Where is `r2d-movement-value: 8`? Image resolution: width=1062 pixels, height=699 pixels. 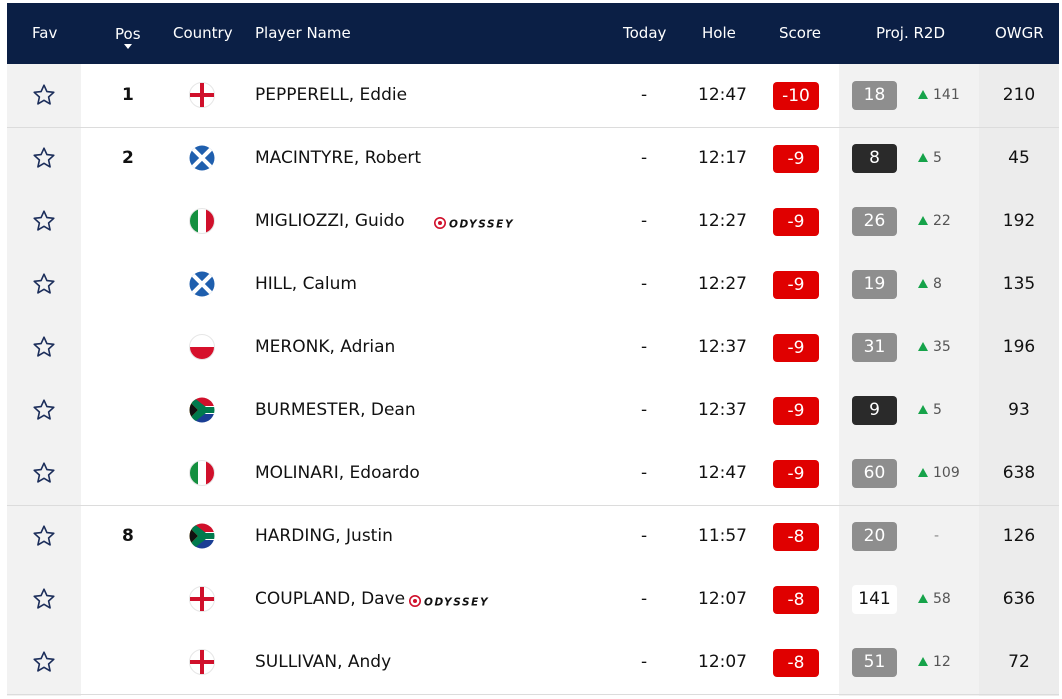 r2d-movement-value: 8 is located at coordinates (937, 284).